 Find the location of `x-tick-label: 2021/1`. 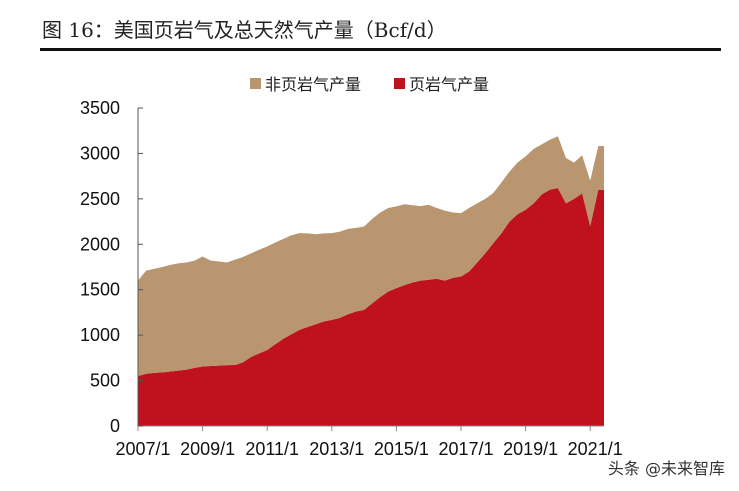

x-tick-label: 2021/1 is located at coordinates (595, 449).